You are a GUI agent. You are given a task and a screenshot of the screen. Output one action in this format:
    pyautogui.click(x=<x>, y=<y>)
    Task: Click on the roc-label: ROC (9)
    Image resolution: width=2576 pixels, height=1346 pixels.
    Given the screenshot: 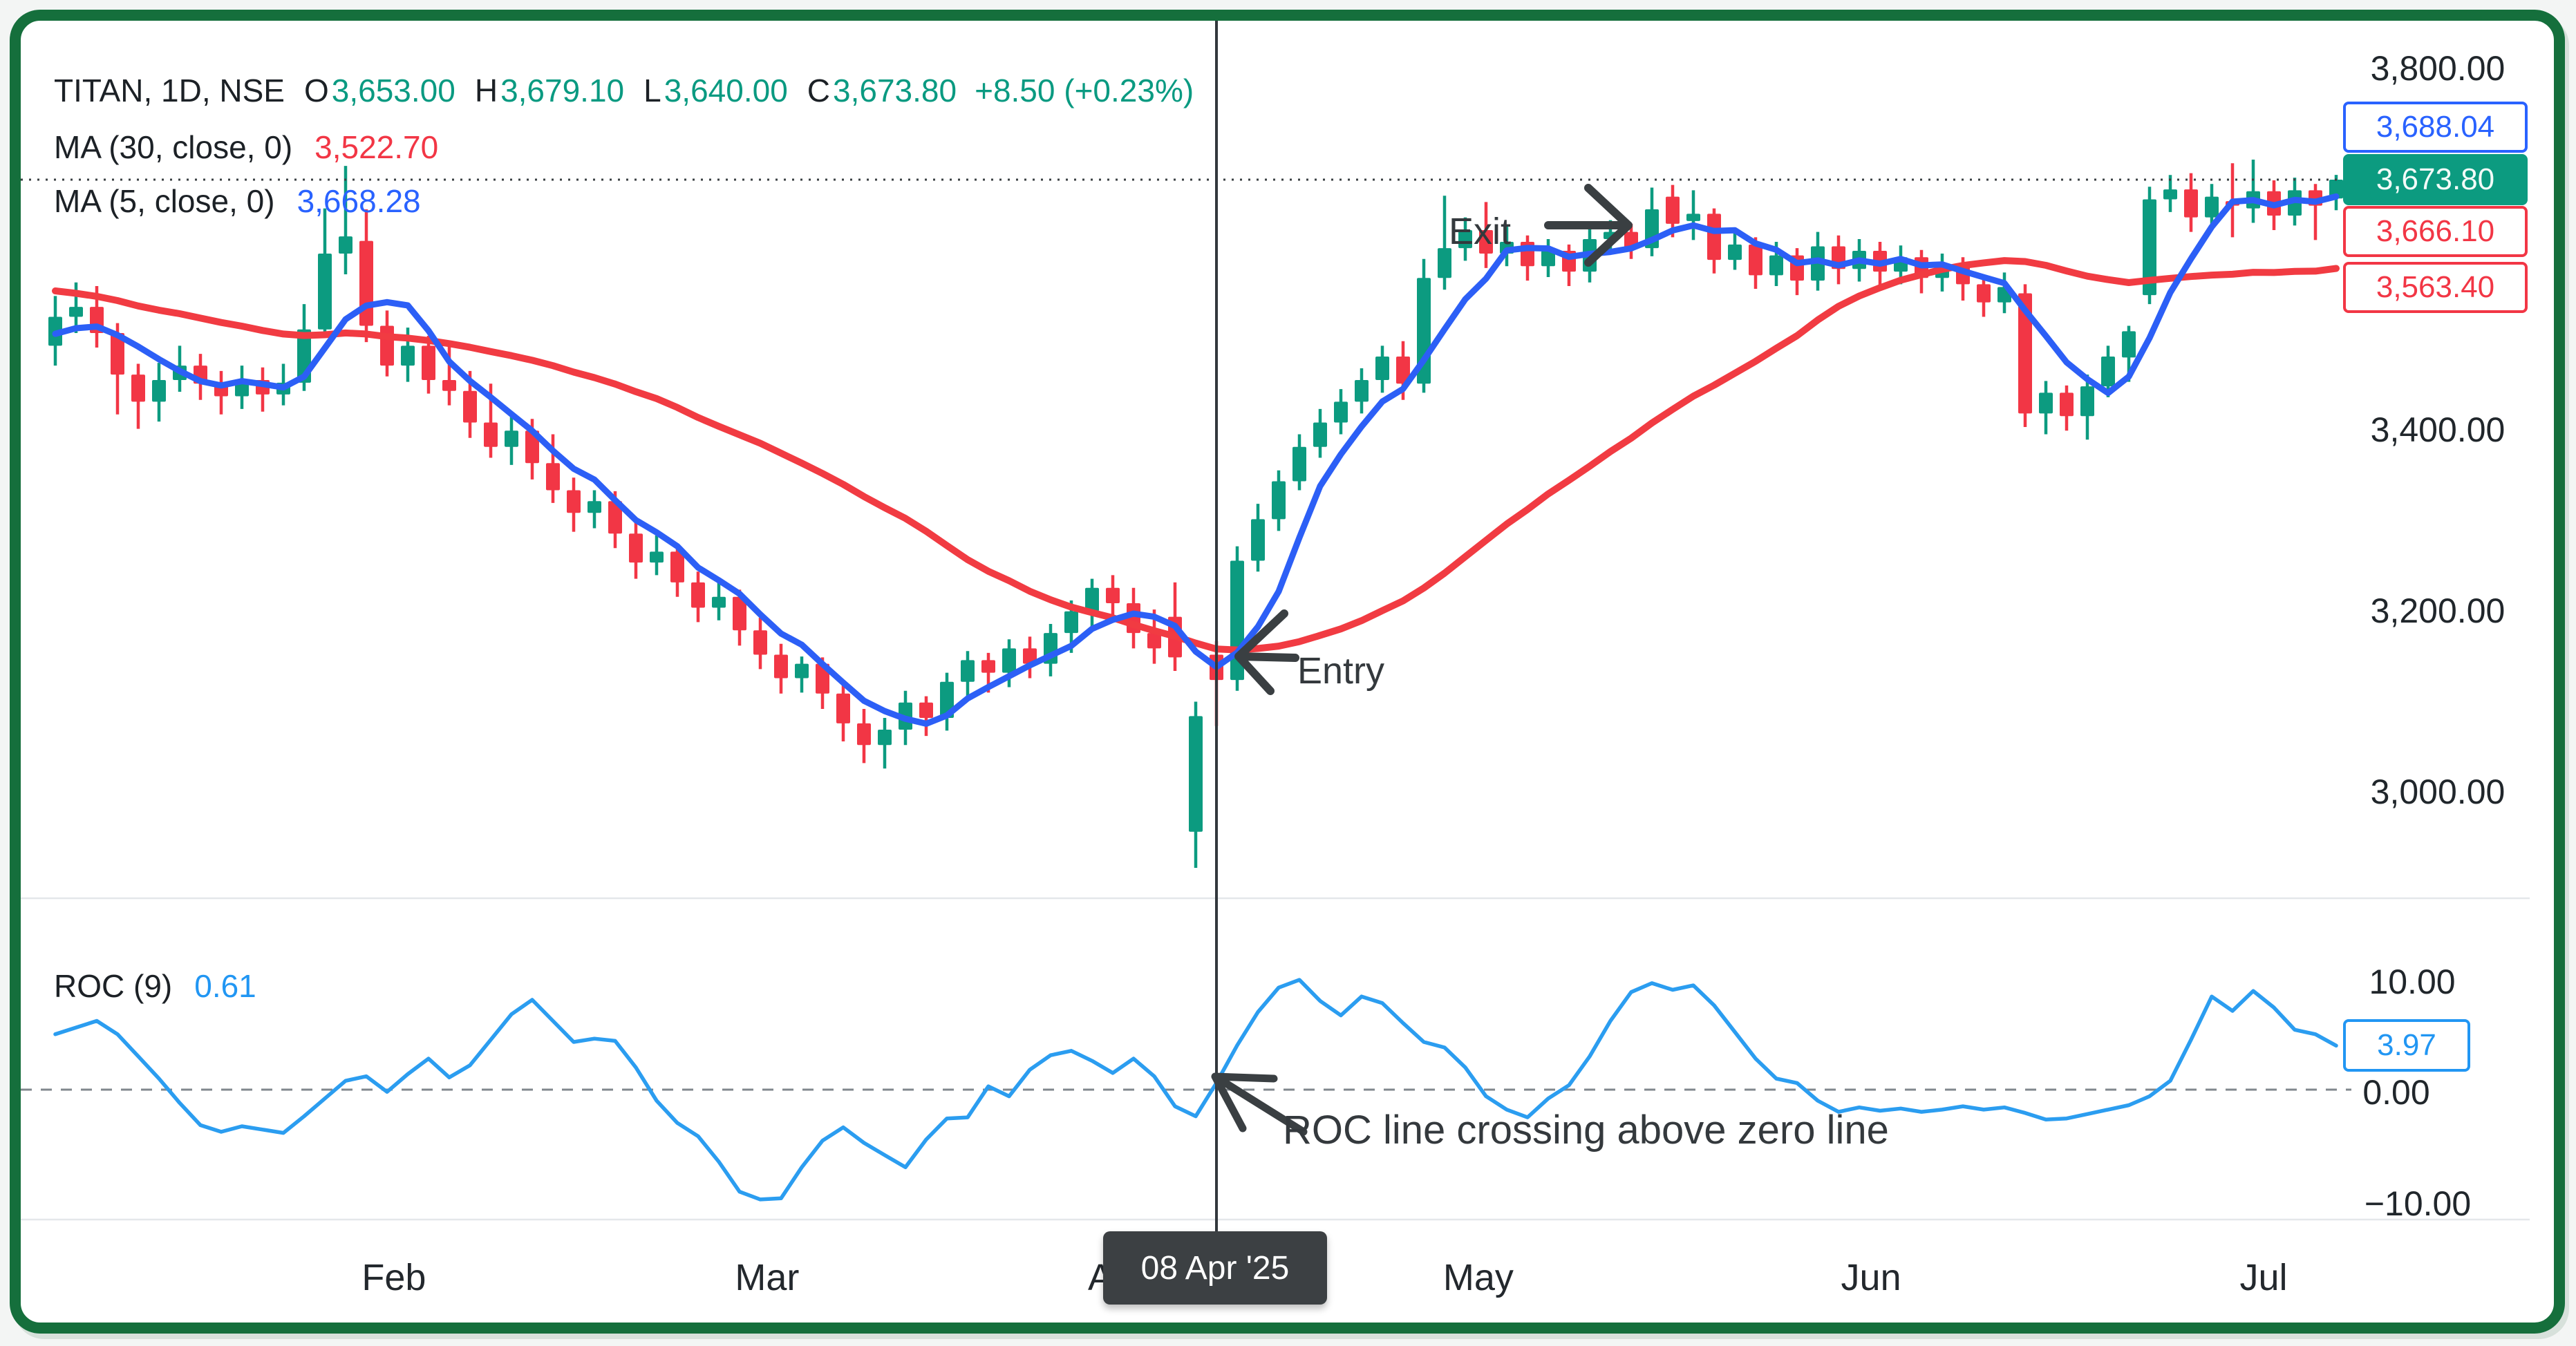 What is the action you would take?
    pyautogui.click(x=113, y=986)
    